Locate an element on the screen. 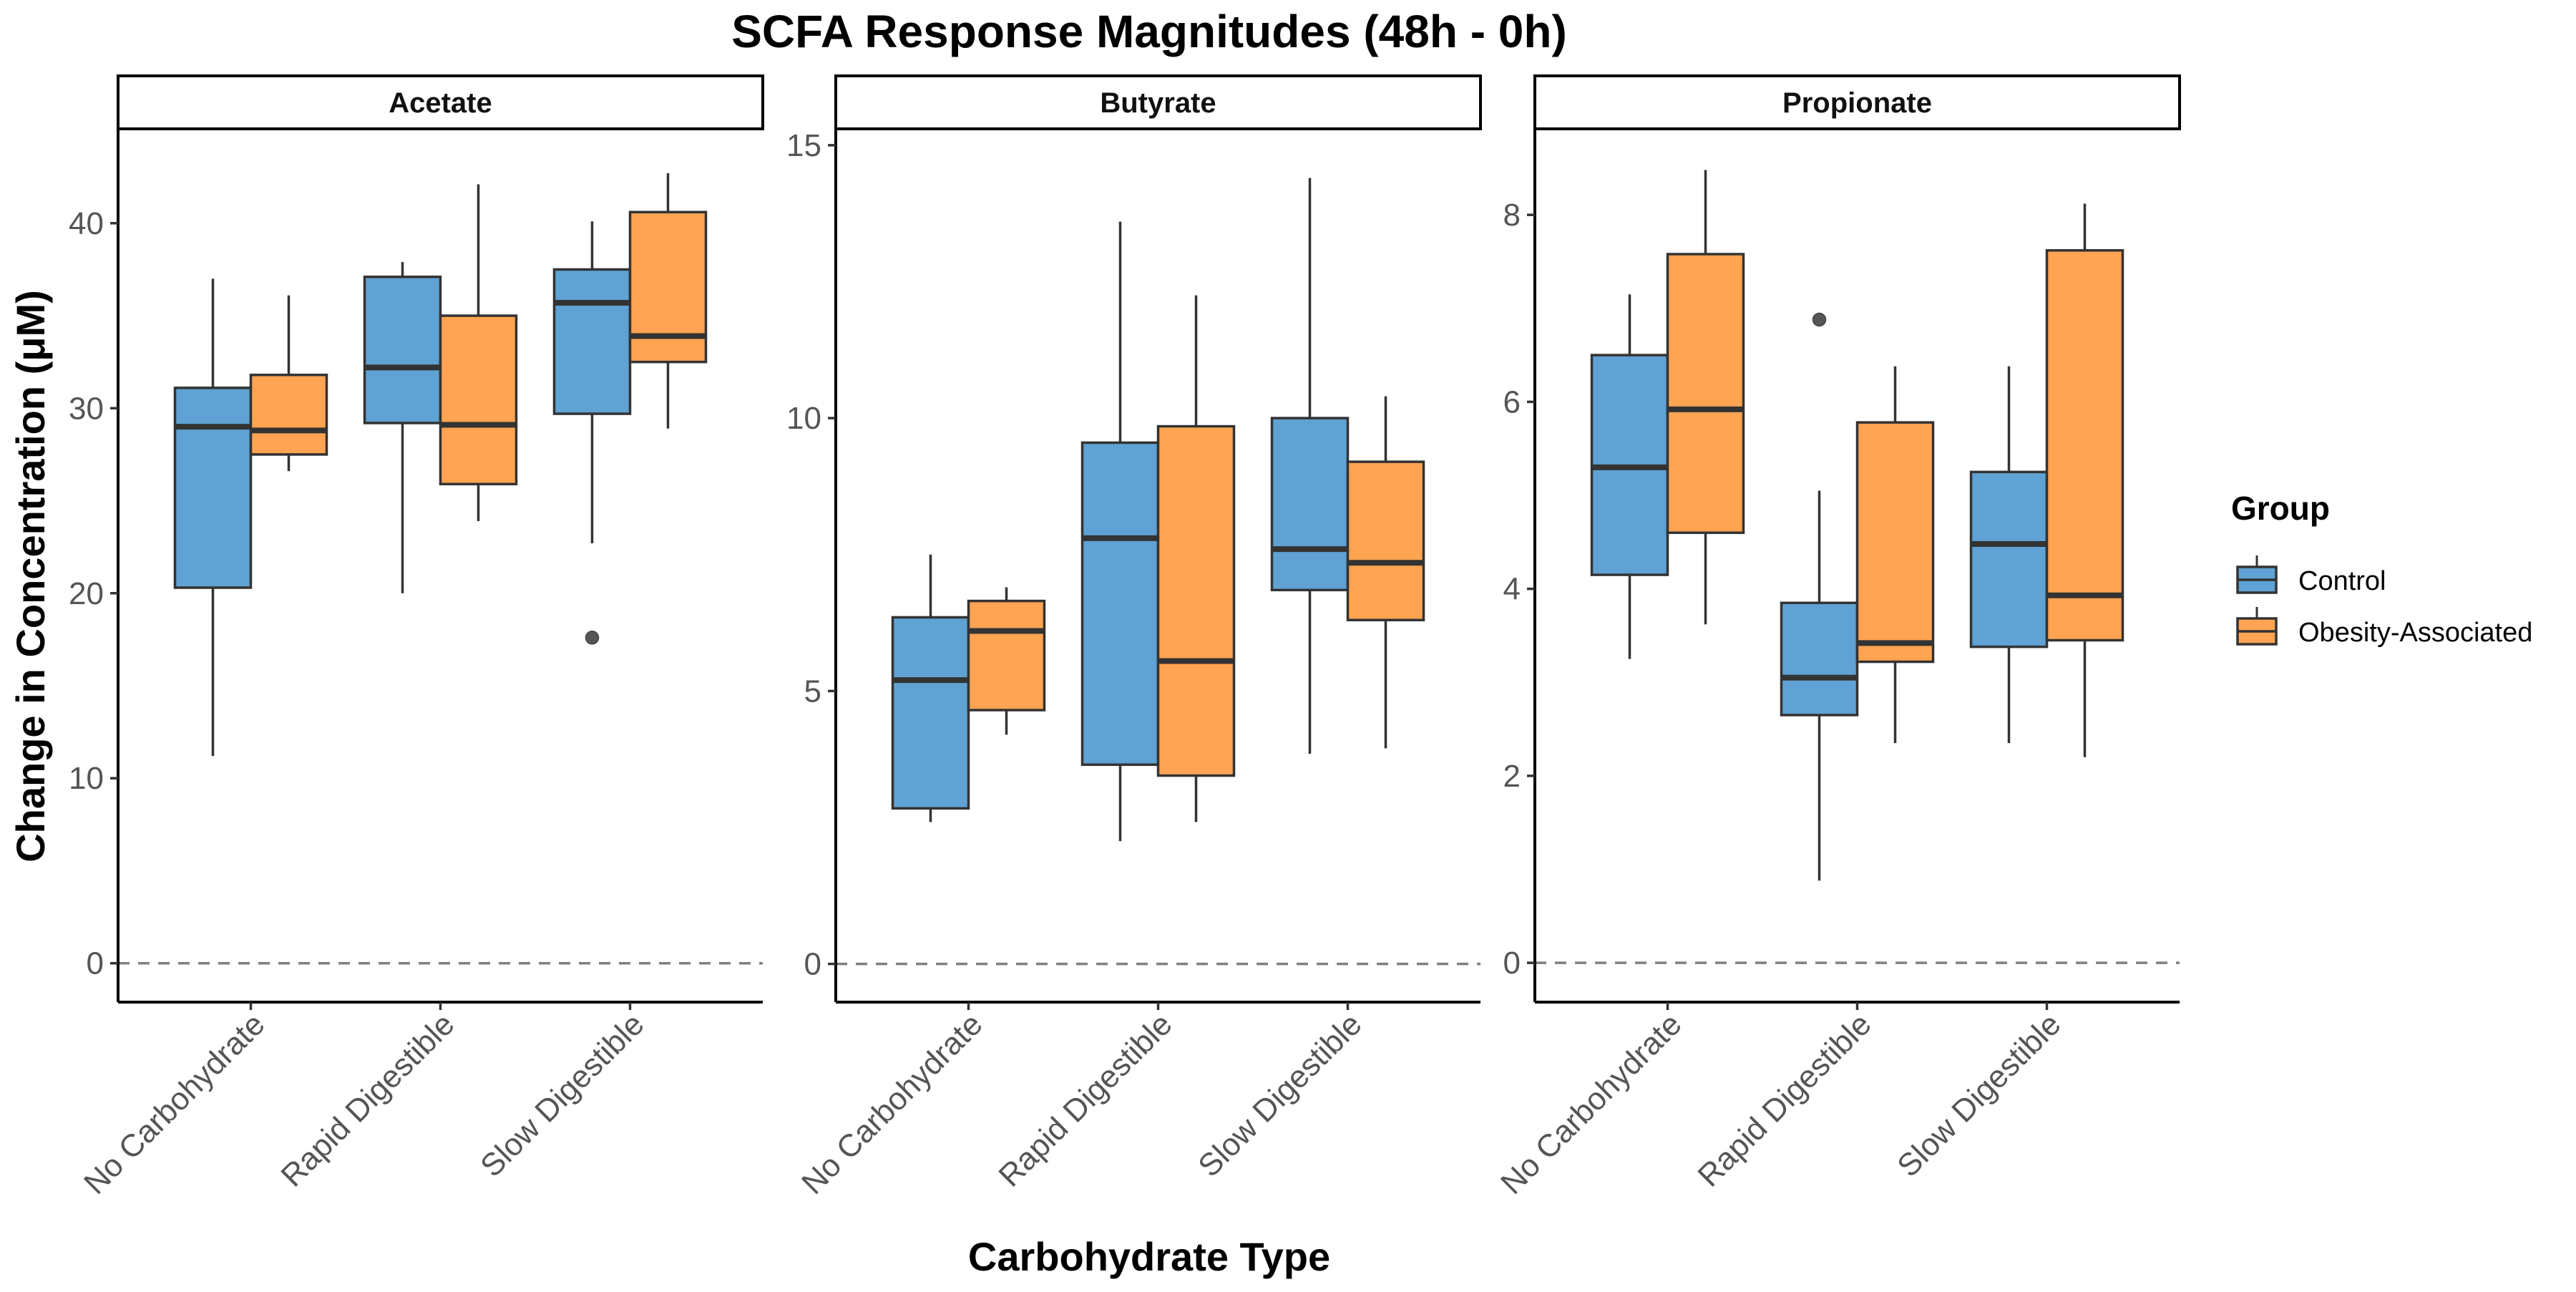 The height and width of the screenshot is (1292, 2576). y-tick-label: 2 is located at coordinates (1512, 776).